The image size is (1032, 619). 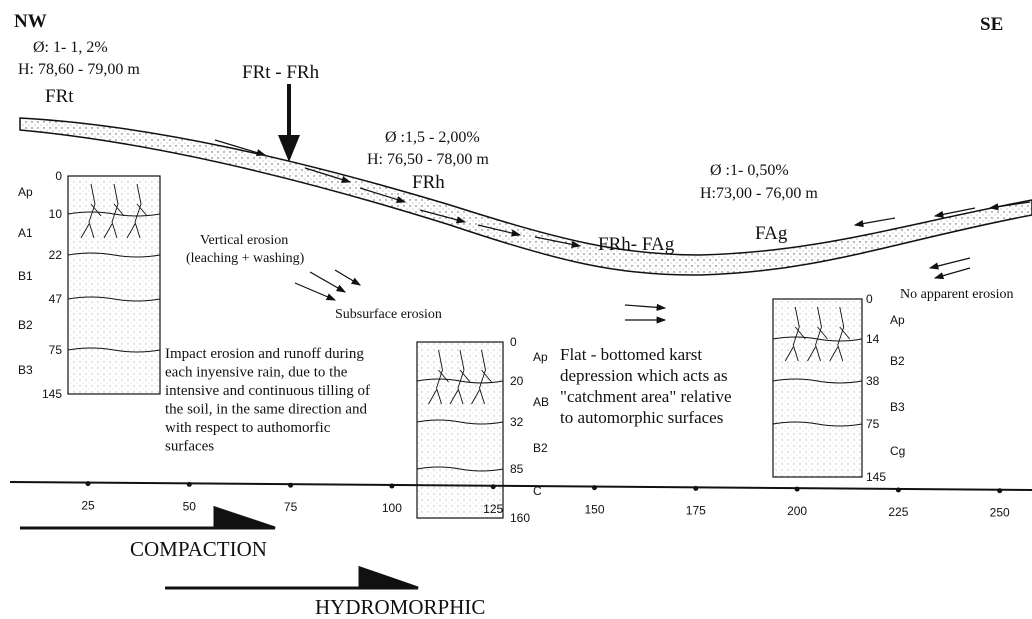 What do you see at coordinates (594, 510) in the screenshot?
I see `axis-label: 150` at bounding box center [594, 510].